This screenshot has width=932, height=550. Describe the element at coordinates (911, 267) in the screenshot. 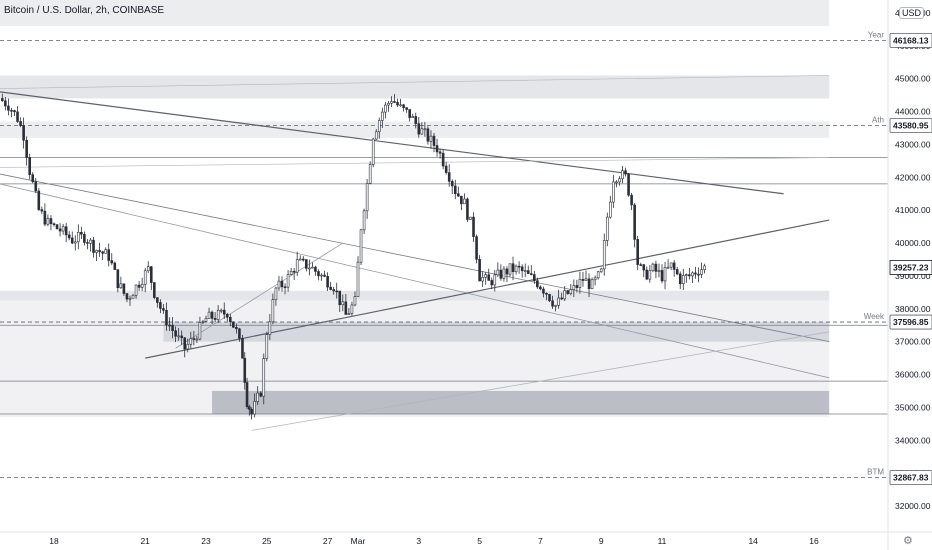

I see `last-price-label: 39257.23` at that location.